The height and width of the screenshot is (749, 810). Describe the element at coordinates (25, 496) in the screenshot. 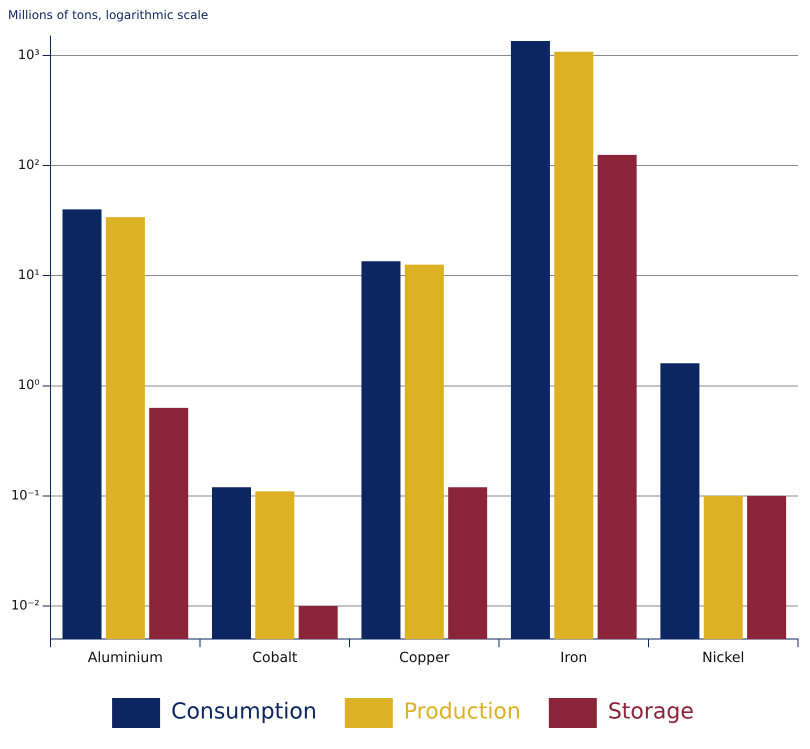

I see `y-tick-label: 10⁻¹` at that location.